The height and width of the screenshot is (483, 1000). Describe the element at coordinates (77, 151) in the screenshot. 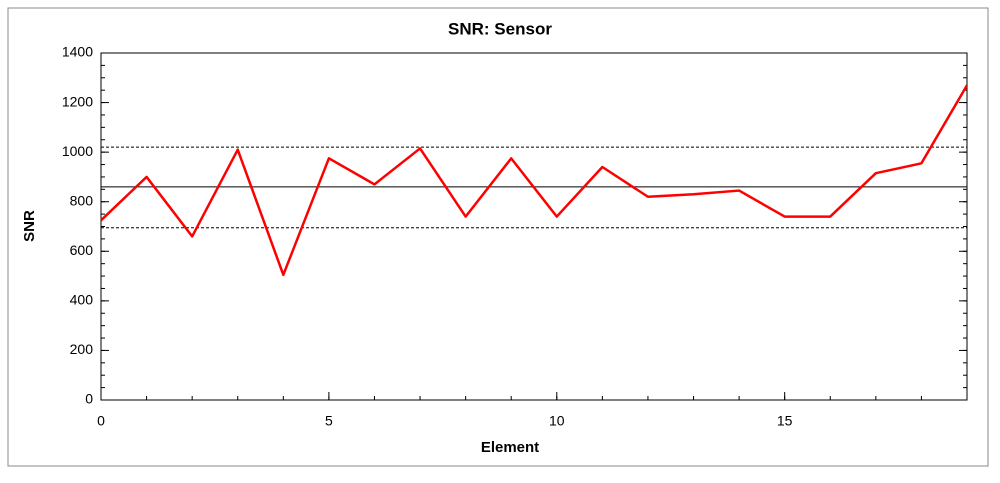

I see `y-tick-label: 1000` at that location.